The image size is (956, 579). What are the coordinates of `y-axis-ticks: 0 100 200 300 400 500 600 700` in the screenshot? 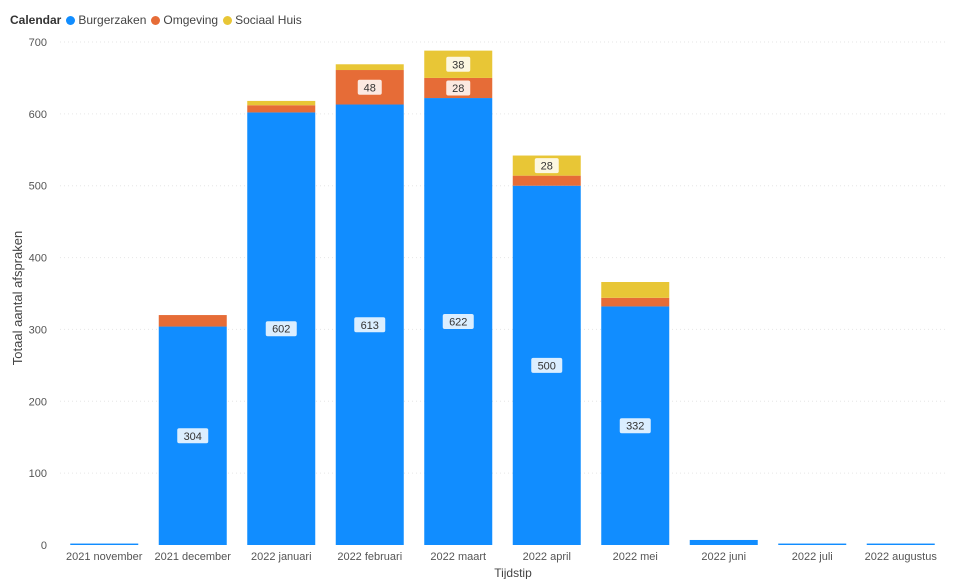 It's located at (38, 294).